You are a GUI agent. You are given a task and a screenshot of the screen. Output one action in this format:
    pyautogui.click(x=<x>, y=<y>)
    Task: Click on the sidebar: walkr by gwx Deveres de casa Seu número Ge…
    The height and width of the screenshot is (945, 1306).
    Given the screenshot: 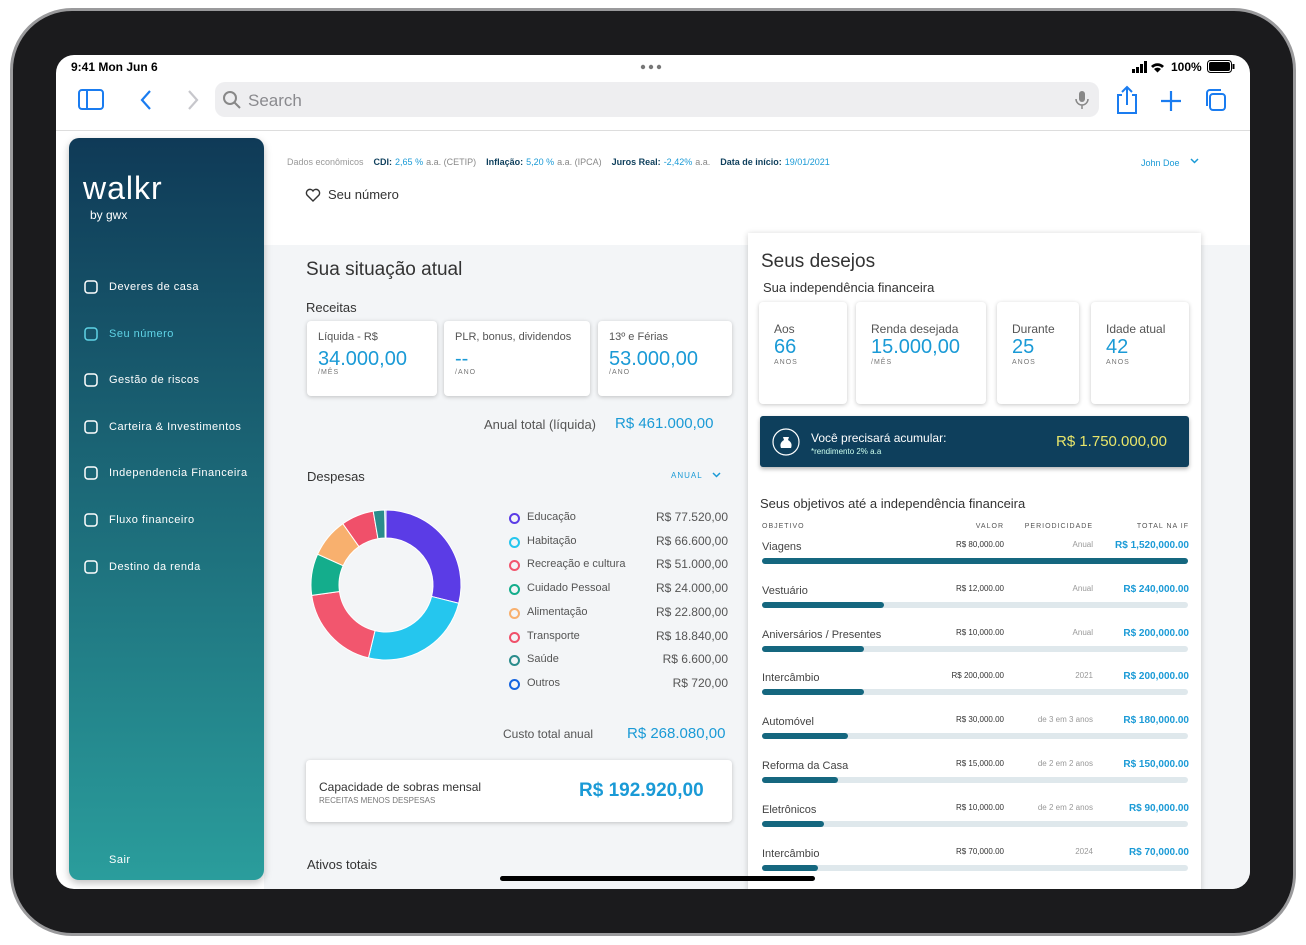 What is the action you would take?
    pyautogui.click(x=166, y=509)
    